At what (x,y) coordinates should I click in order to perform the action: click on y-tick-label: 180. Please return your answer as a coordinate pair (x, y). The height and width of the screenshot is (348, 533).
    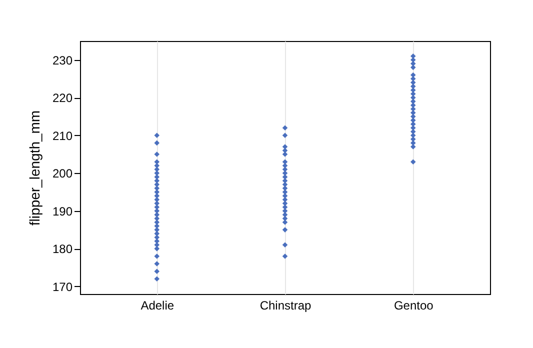
    Looking at the image, I should click on (62, 249).